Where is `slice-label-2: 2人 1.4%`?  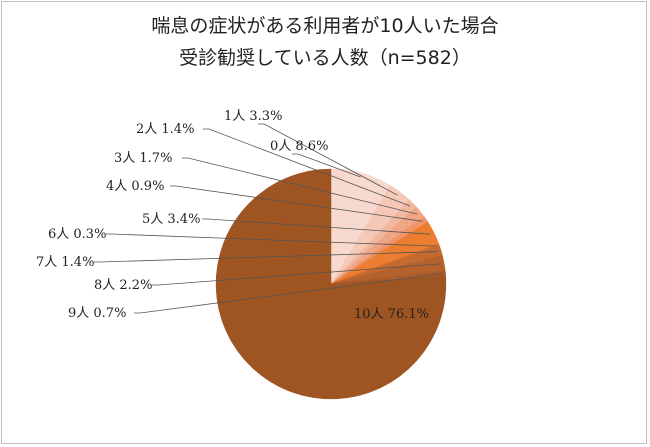 slice-label-2: 2人 1.4% is located at coordinates (165, 129).